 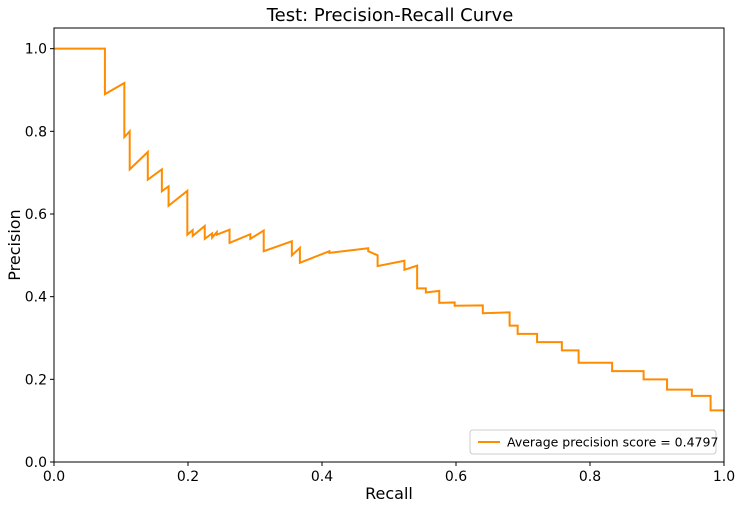 What do you see at coordinates (188, 477) in the screenshot?
I see `x-tick-label: 0.2` at bounding box center [188, 477].